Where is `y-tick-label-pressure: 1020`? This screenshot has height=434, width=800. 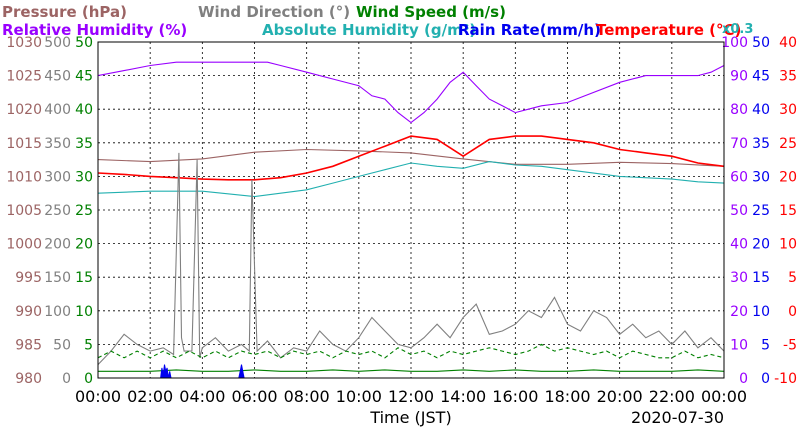 y-tick-label-pressure: 1020 is located at coordinates (24, 110).